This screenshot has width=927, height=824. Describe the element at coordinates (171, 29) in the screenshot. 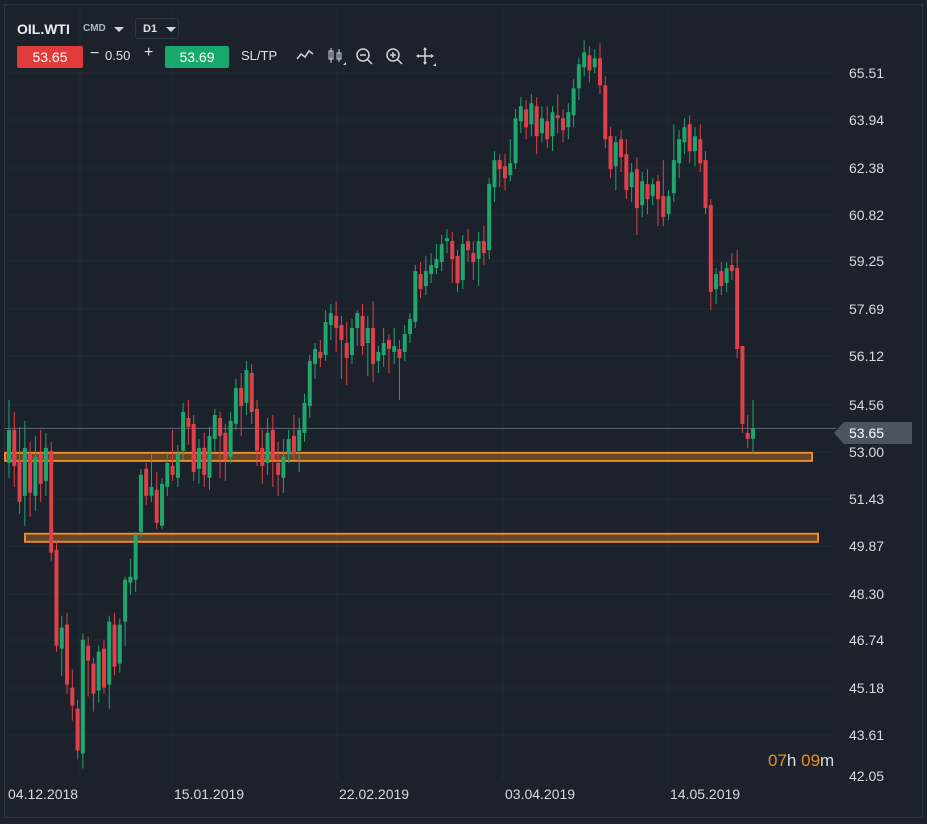

I see `timeframe-chevron-down-icon` at that location.